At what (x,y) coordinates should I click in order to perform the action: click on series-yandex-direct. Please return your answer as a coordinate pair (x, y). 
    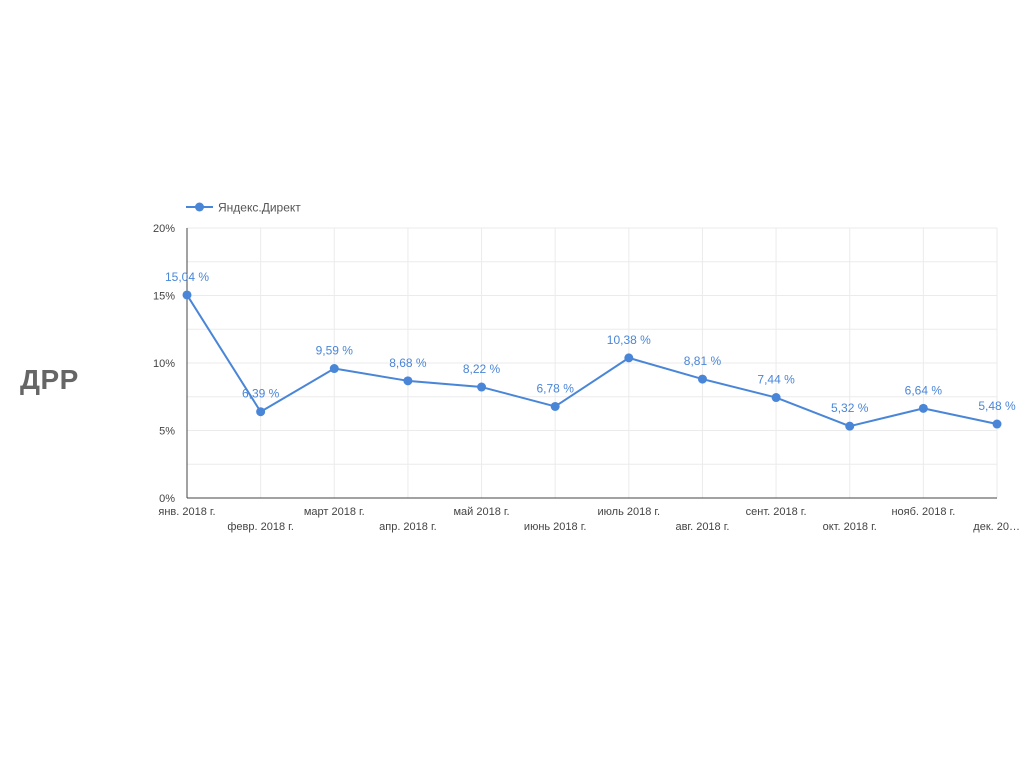
    Looking at the image, I should click on (592, 360).